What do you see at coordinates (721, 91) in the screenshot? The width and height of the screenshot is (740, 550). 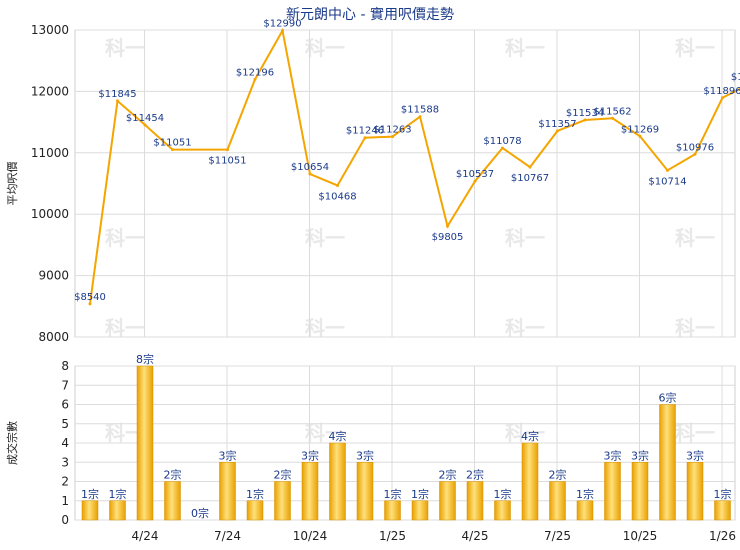 I see `price-data-label: $11896` at bounding box center [721, 91].